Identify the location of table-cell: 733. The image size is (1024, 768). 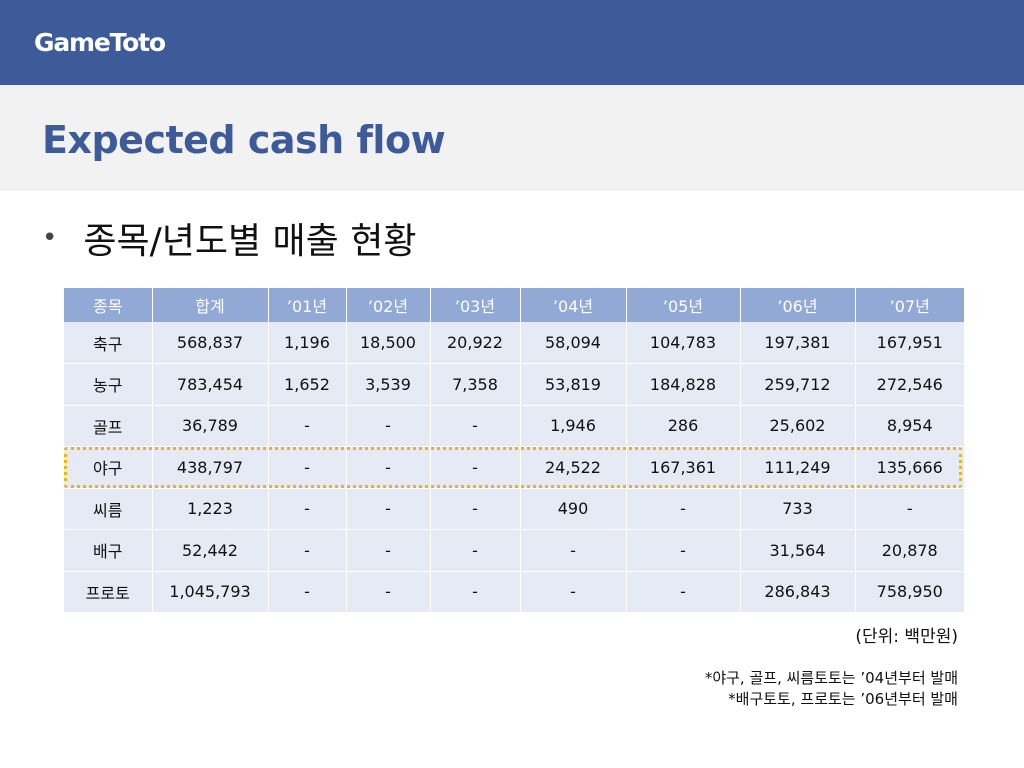
(798, 509).